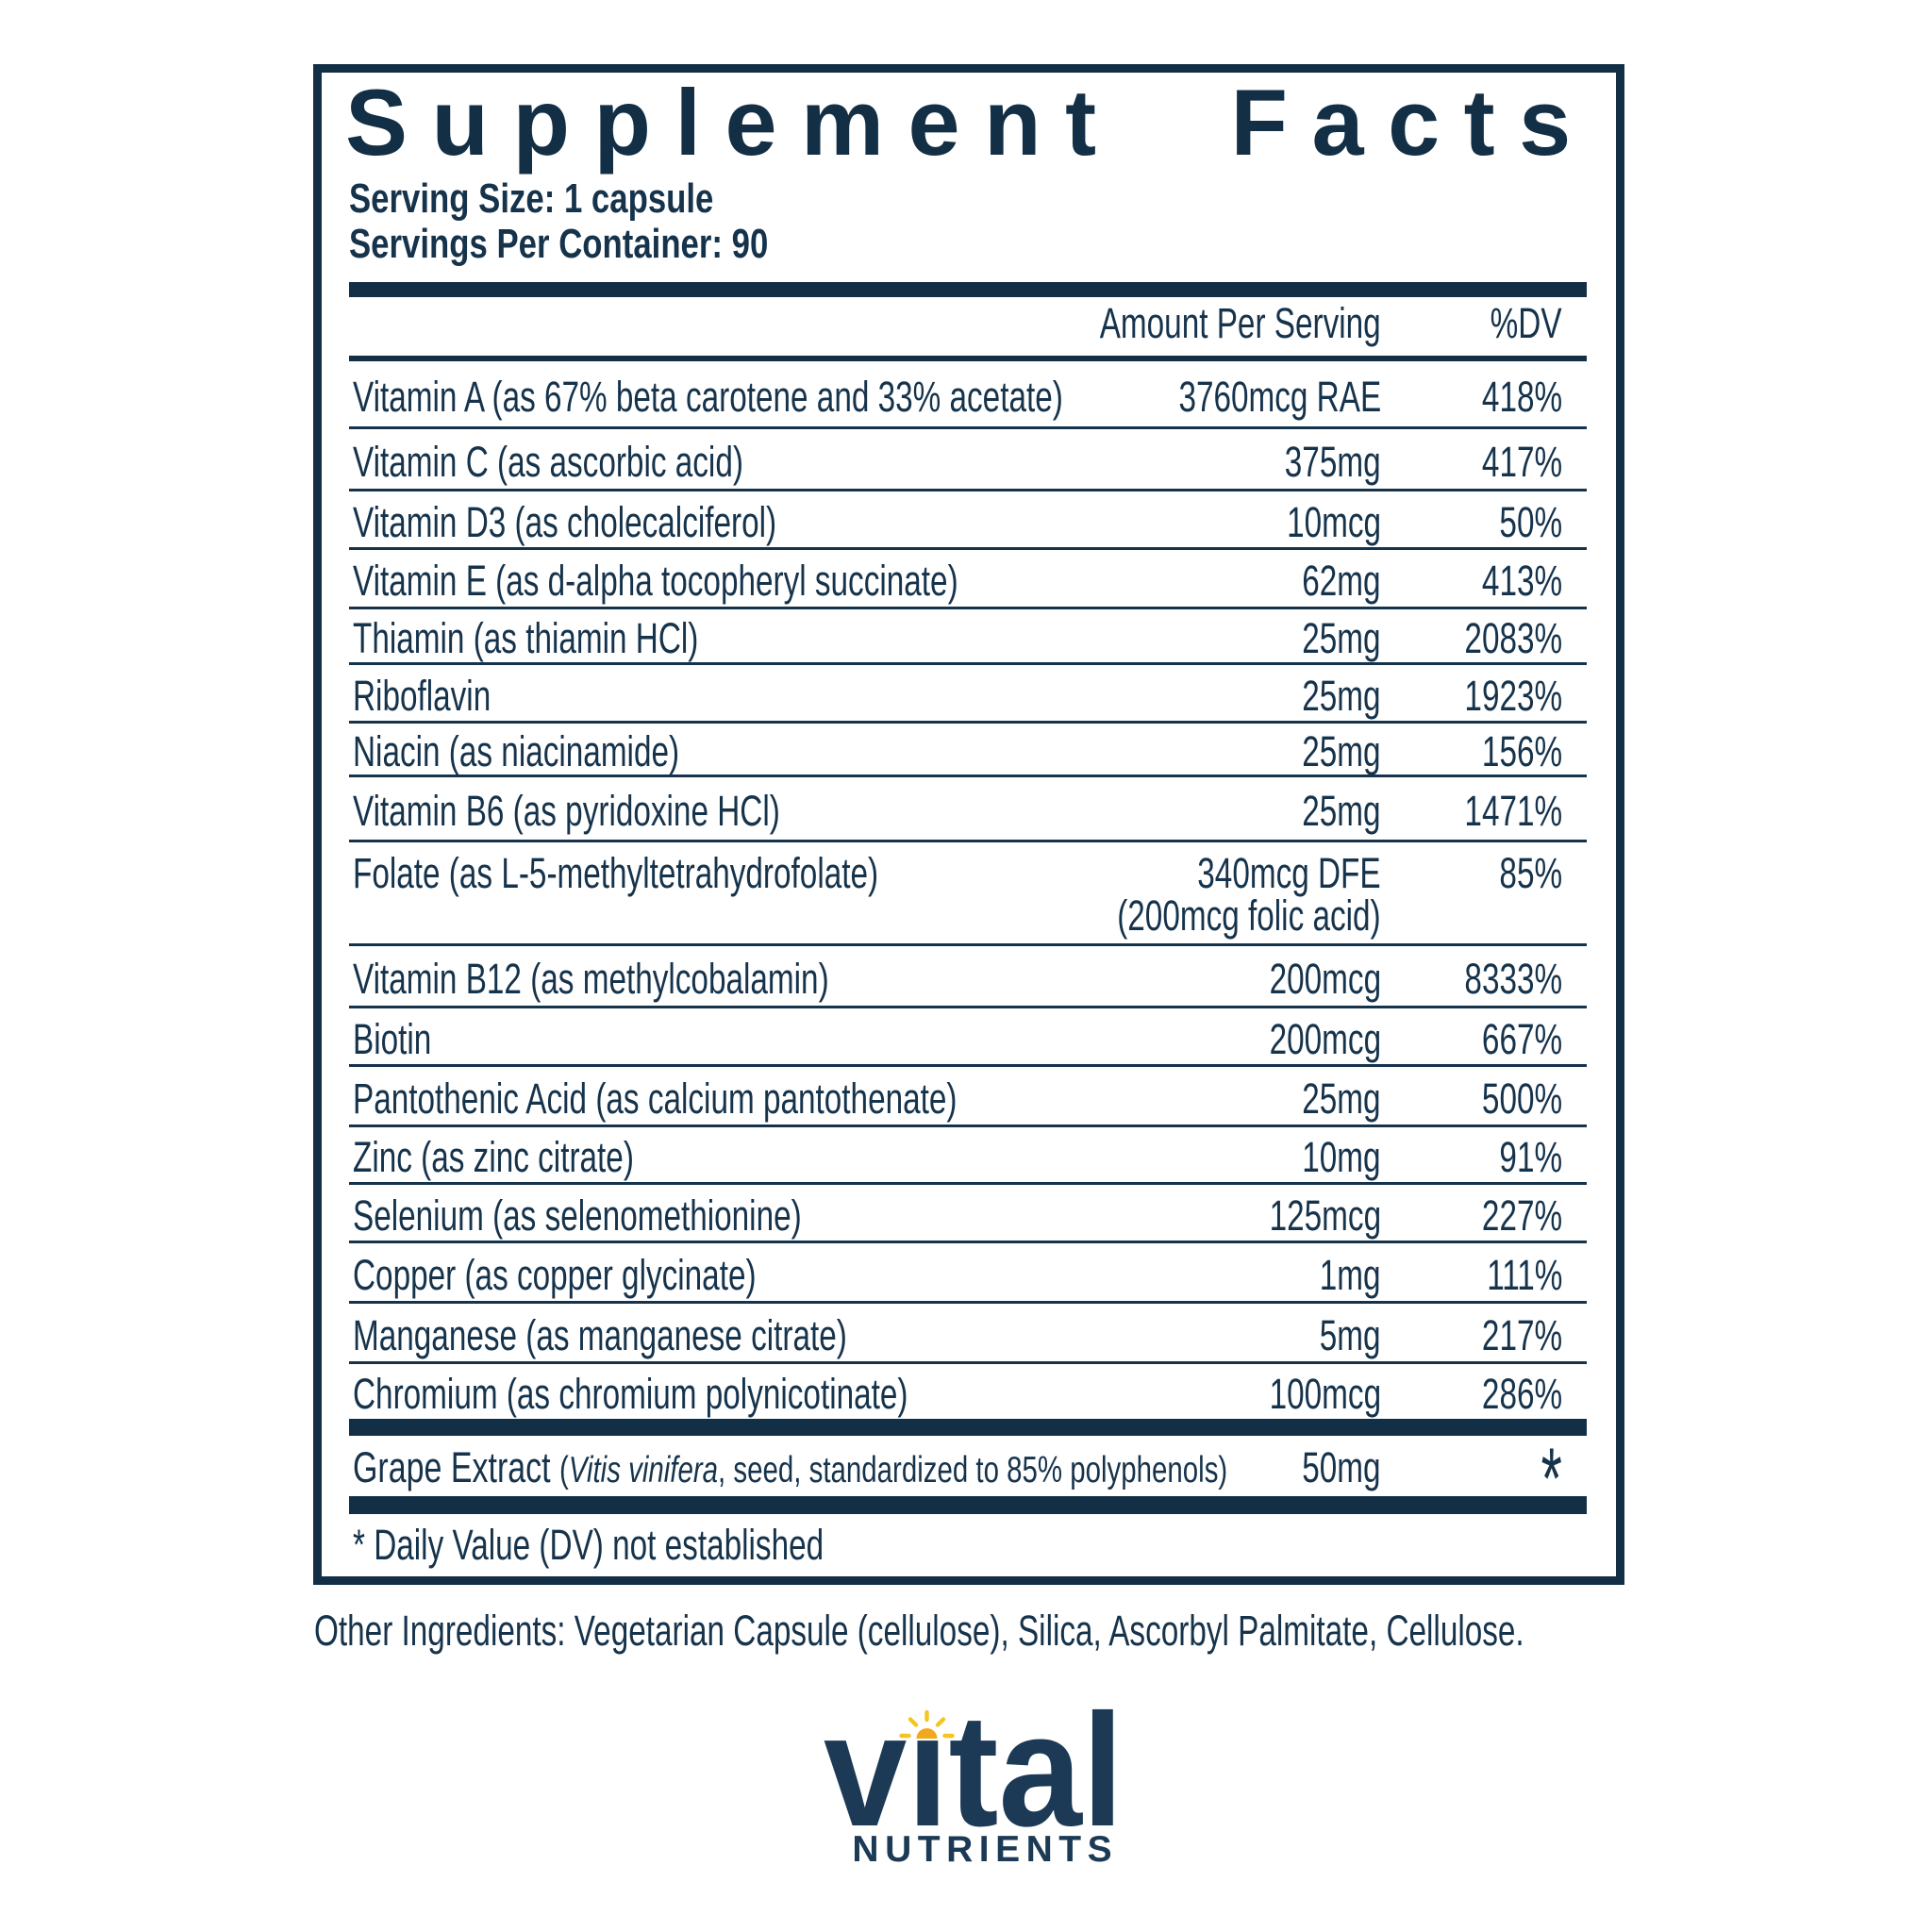  What do you see at coordinates (1522, 1334) in the screenshot?
I see `nutrient-dv: 217%` at bounding box center [1522, 1334].